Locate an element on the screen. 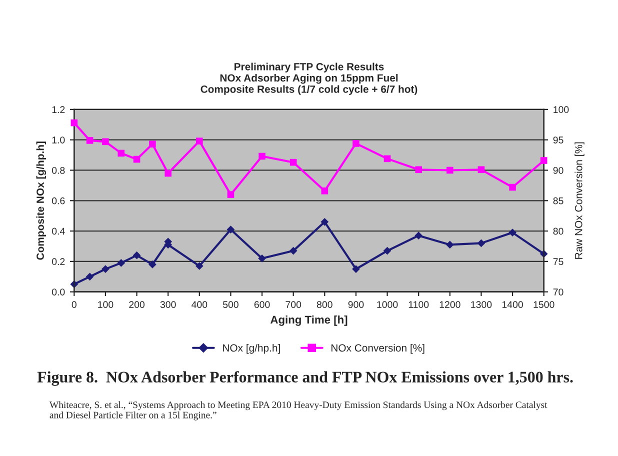 The height and width of the screenshot is (456, 618). y-tick-label: 0.4 is located at coordinates (58, 231).